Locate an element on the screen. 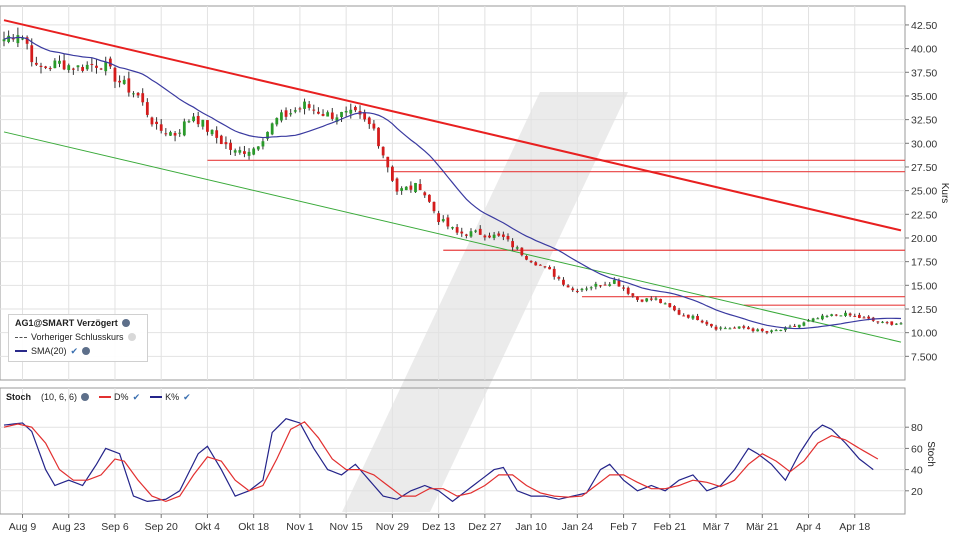 This screenshot has width=960, height=545. price-axis-title: Kurs is located at coordinates (944, 193).